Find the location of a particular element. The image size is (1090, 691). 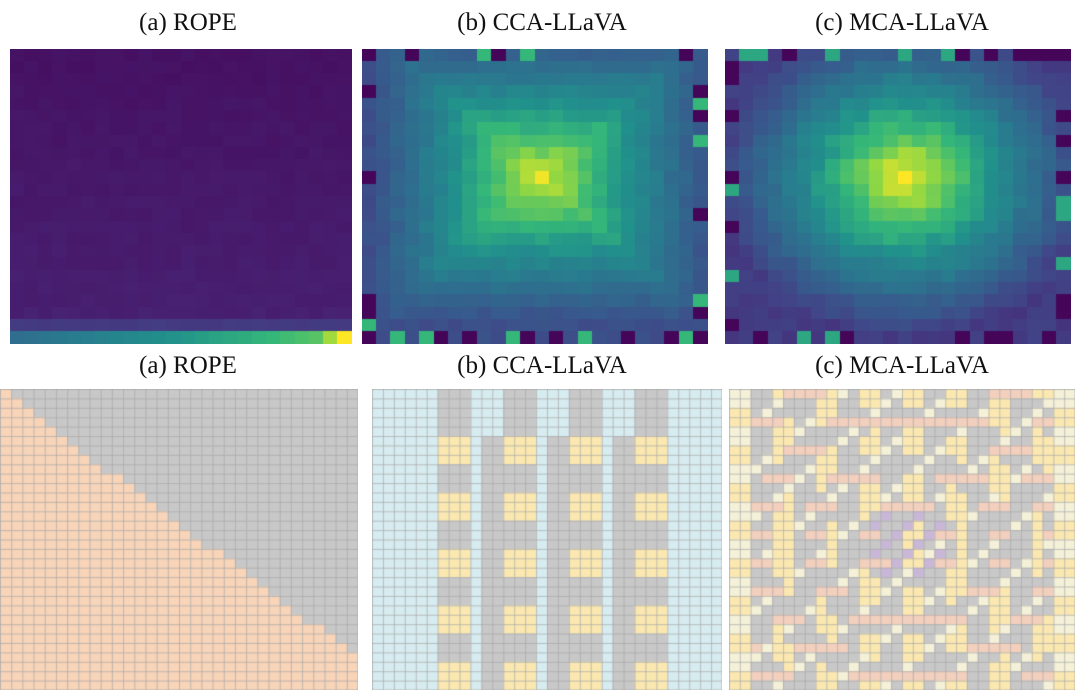

heatmap-rope is located at coordinates (181, 196).